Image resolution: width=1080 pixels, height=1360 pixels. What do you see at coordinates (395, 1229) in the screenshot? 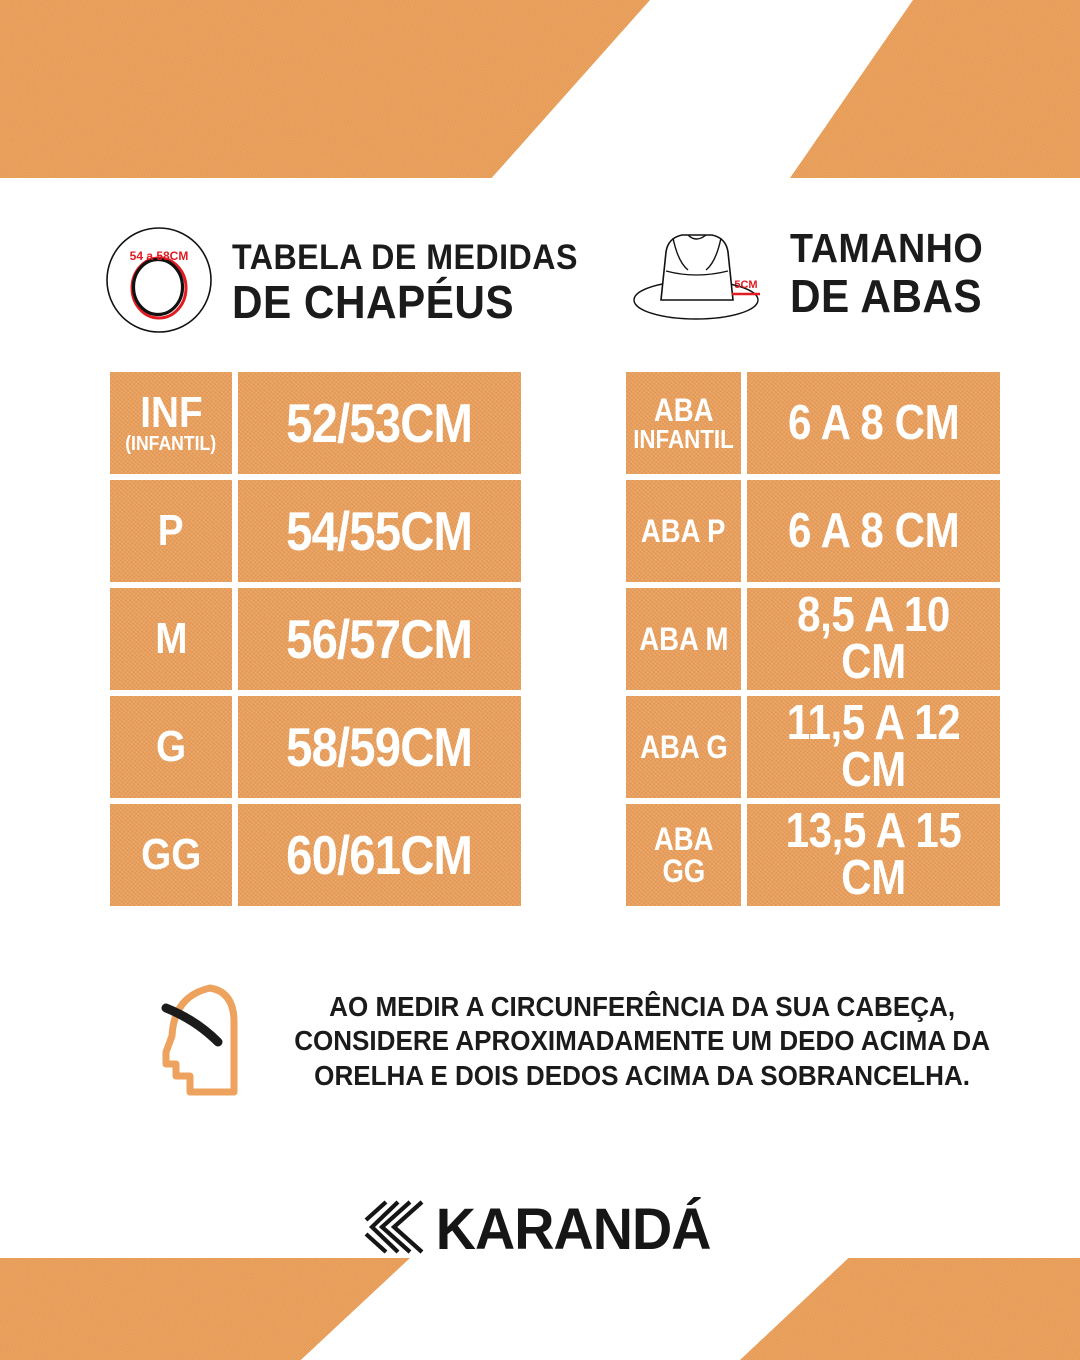
I see `chevron-stripes-mark-icon` at bounding box center [395, 1229].